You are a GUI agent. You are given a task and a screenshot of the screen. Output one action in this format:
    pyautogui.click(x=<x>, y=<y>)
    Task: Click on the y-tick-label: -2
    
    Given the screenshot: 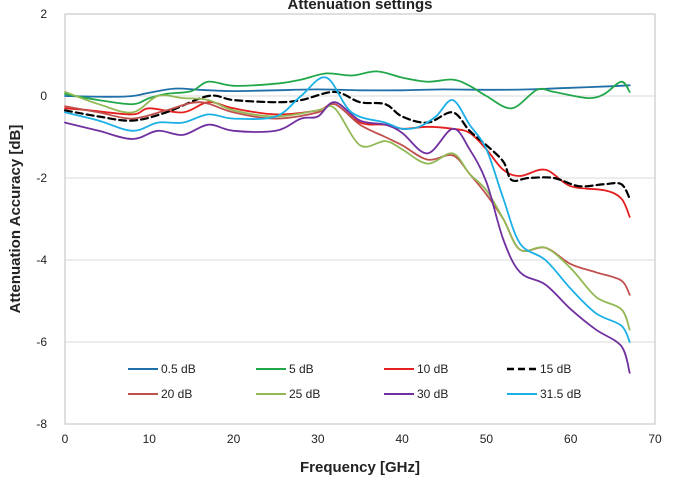 What is the action you would take?
    pyautogui.click(x=41, y=178)
    